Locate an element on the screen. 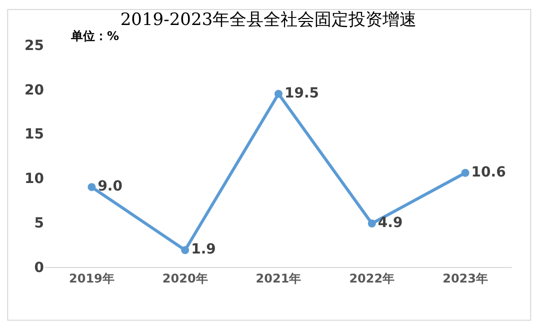 The width and height of the screenshot is (537, 322). x-tick-label: 2022年 is located at coordinates (372, 278).